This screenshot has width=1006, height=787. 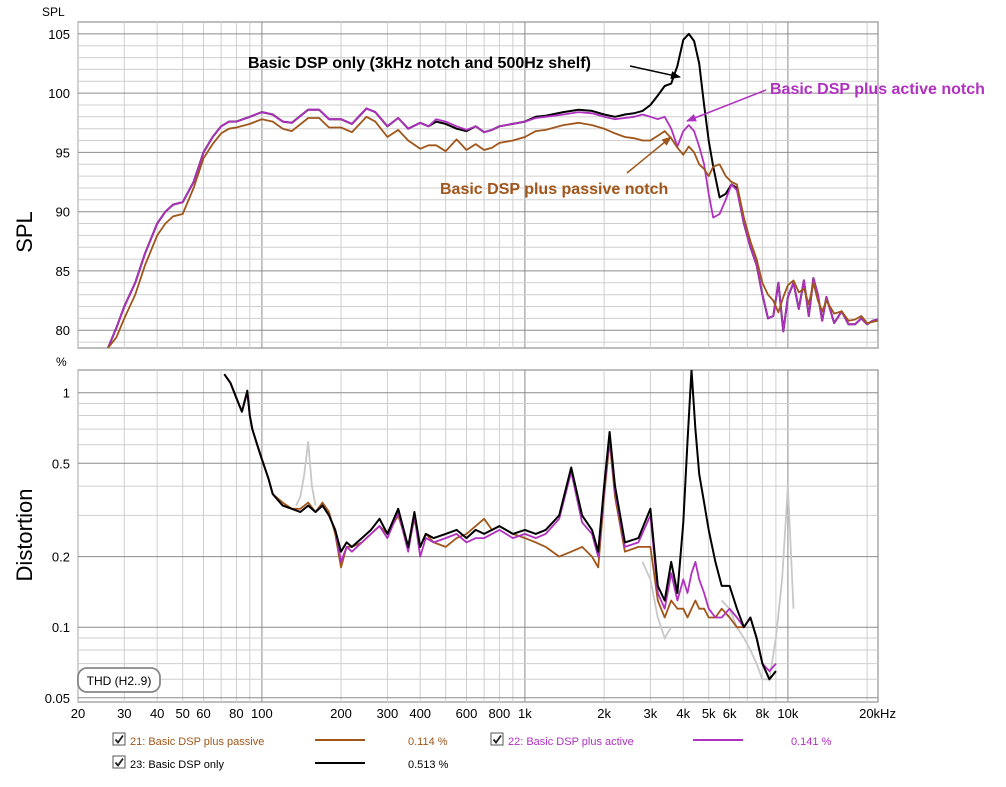 I want to click on spl-unit-label: SPL, so click(x=53, y=12).